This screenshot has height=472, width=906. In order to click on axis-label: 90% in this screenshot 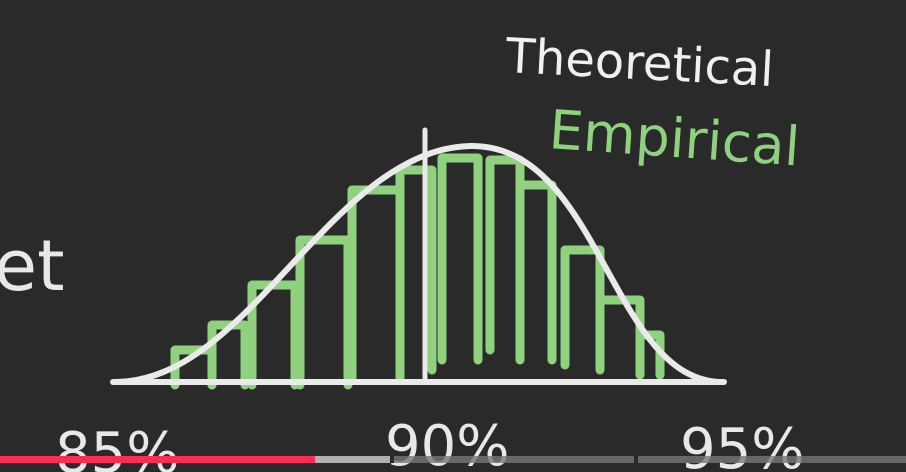, I will do `click(447, 443)`.